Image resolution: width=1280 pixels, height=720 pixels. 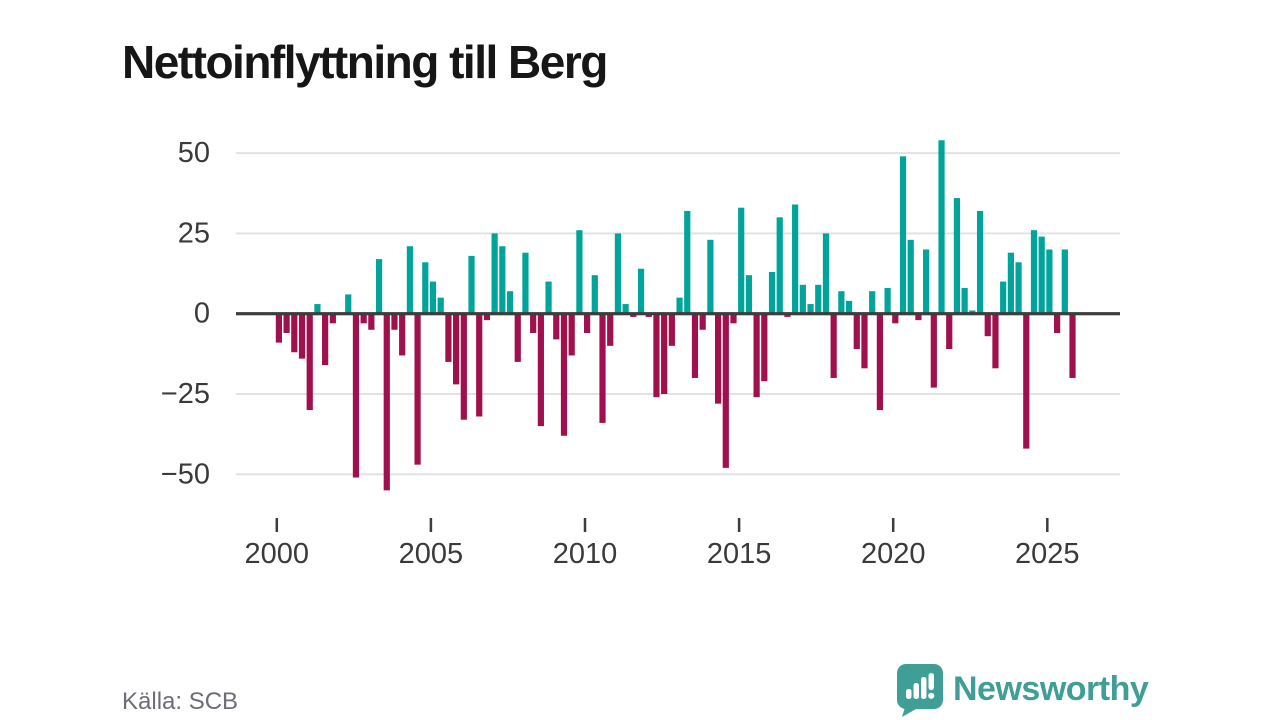 What do you see at coordinates (739, 554) in the screenshot?
I see `x-axis-label: 2015` at bounding box center [739, 554].